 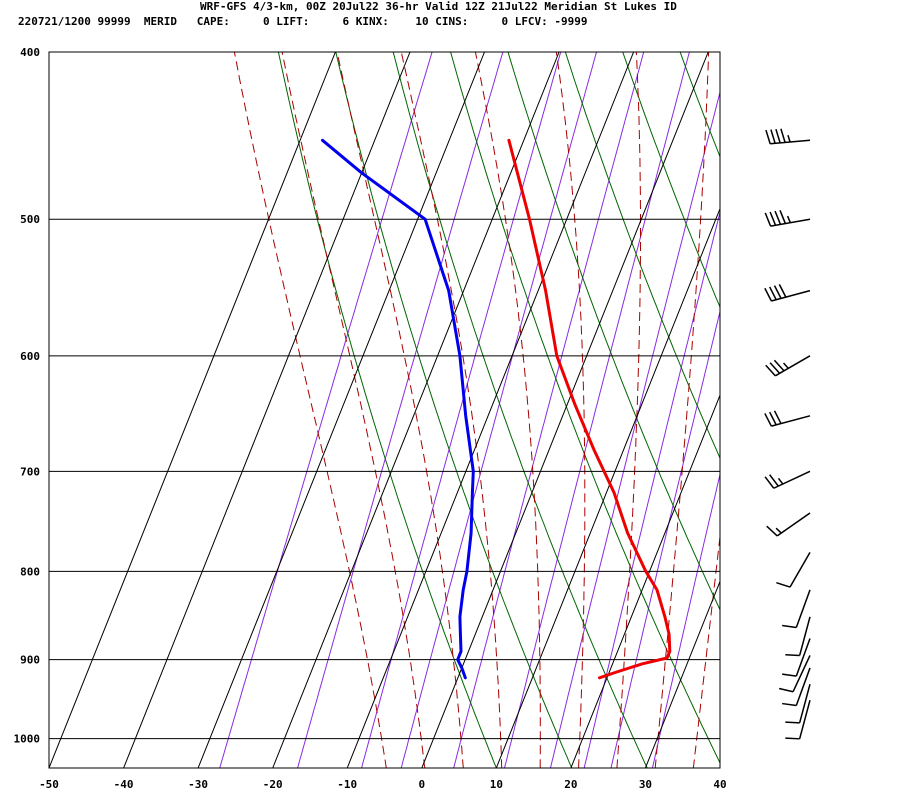 What do you see at coordinates (27, 739) in the screenshot?
I see `pressure-tick-label: 1000` at bounding box center [27, 739].